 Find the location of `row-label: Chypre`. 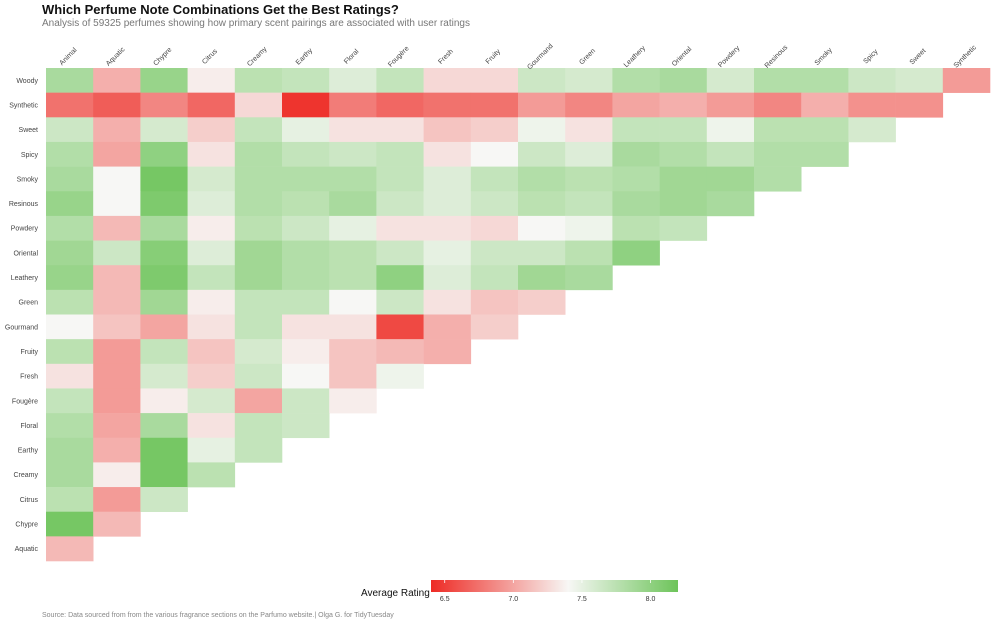

row-label: Chypre is located at coordinates (26, 525).